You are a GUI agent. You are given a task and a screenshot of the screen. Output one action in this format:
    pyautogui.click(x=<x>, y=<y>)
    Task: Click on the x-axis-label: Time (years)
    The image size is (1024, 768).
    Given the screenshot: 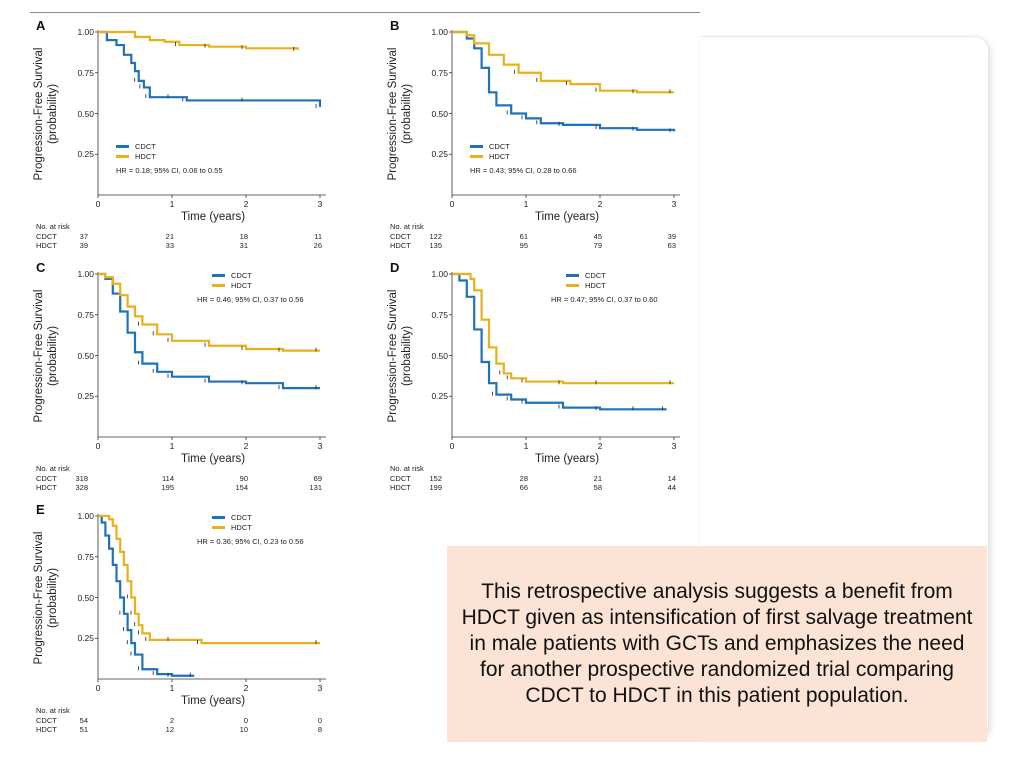 What is the action you would take?
    pyautogui.click(x=213, y=459)
    